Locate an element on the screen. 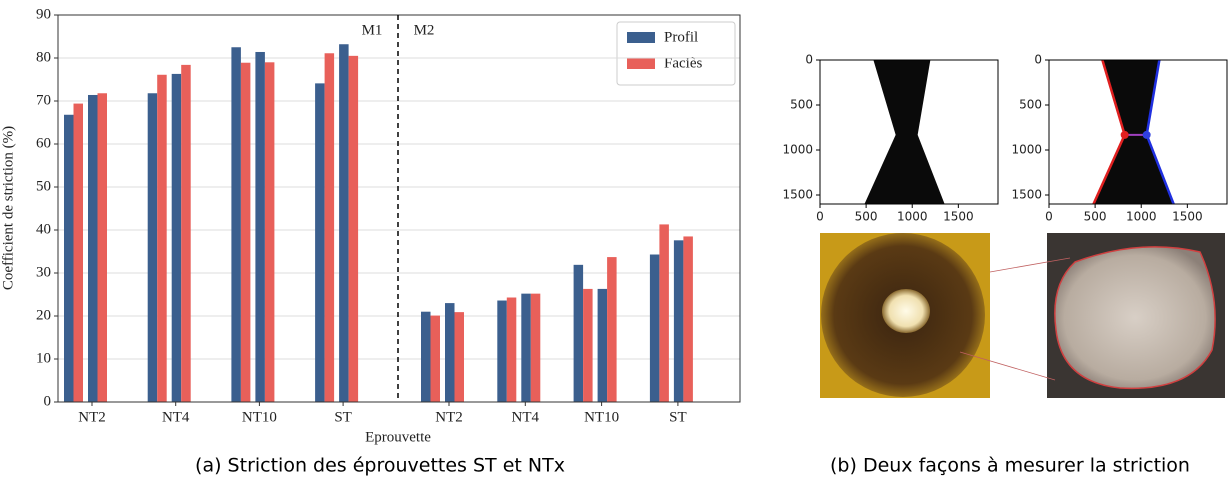  legend: Profil Faciès is located at coordinates (676, 53).